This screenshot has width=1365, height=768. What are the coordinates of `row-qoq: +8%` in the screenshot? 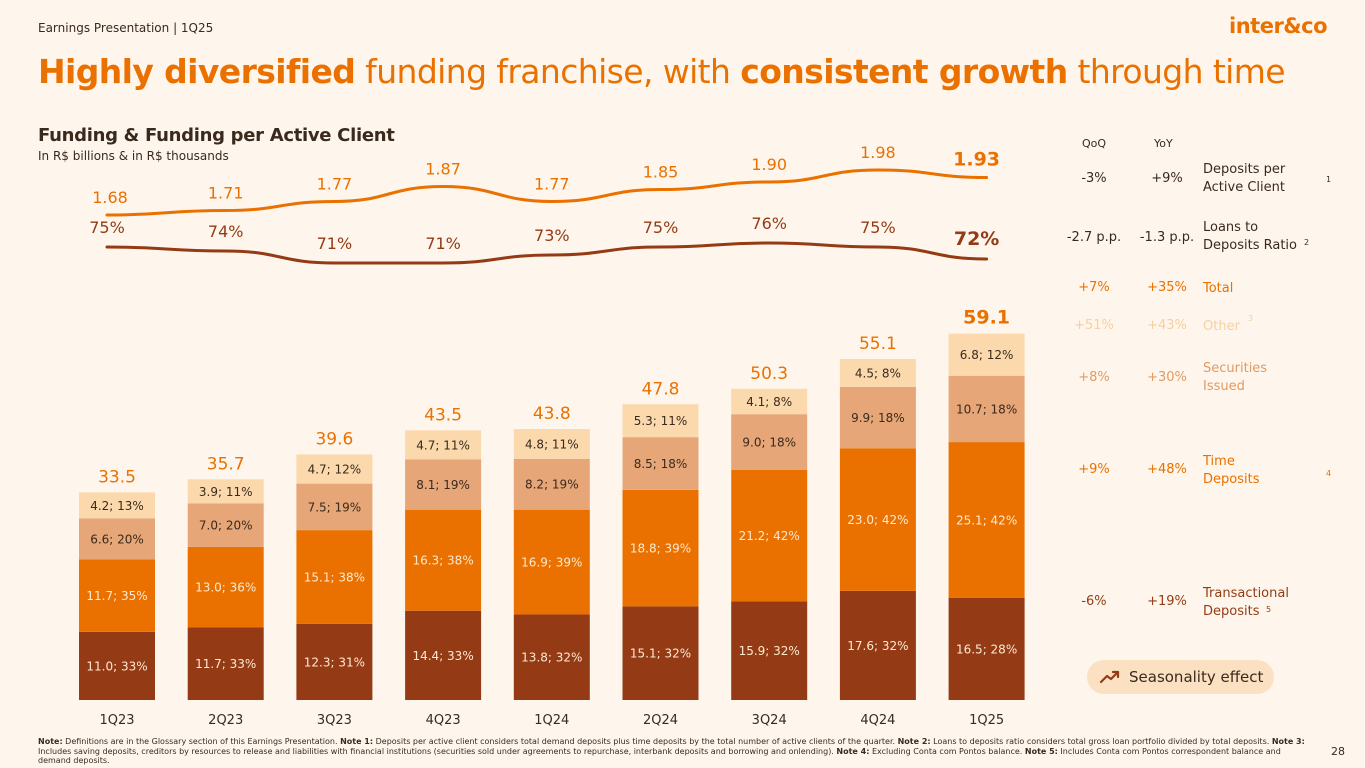 It's located at (1094, 377).